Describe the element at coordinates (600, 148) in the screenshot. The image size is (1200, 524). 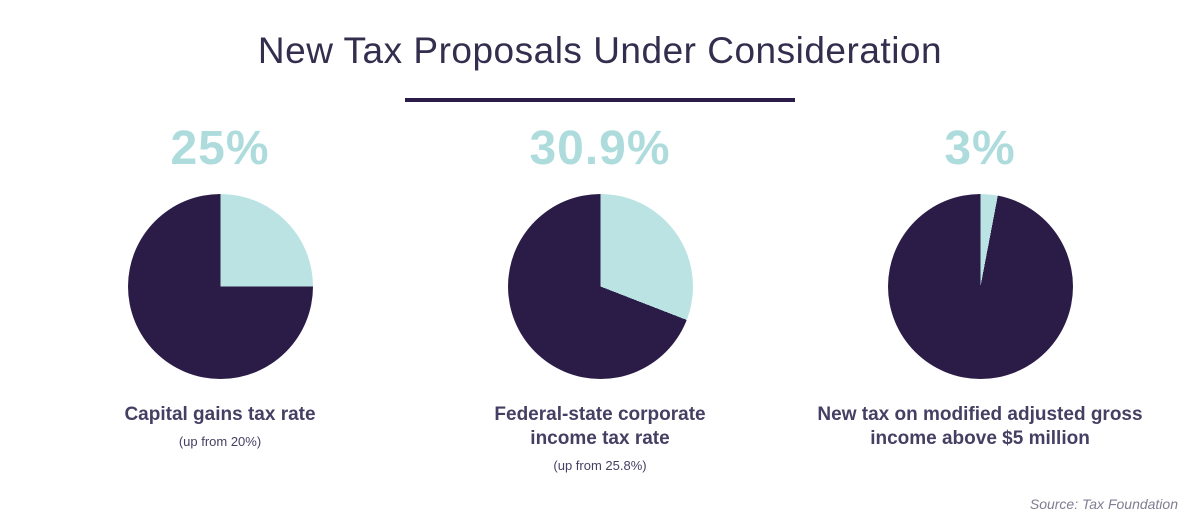
I see `percent-value: 30.9%` at that location.